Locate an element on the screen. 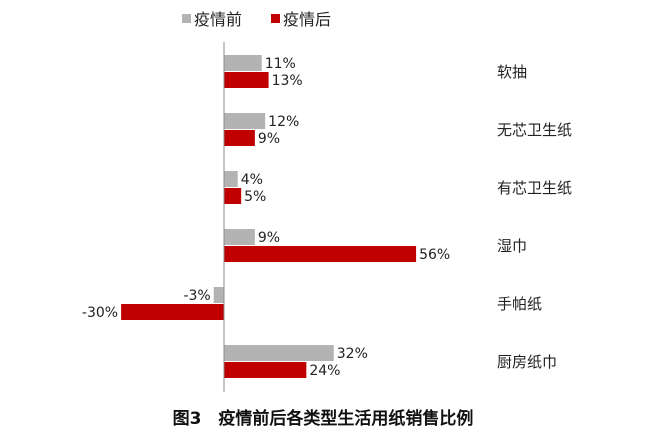  data-label: 12% is located at coordinates (283, 122).